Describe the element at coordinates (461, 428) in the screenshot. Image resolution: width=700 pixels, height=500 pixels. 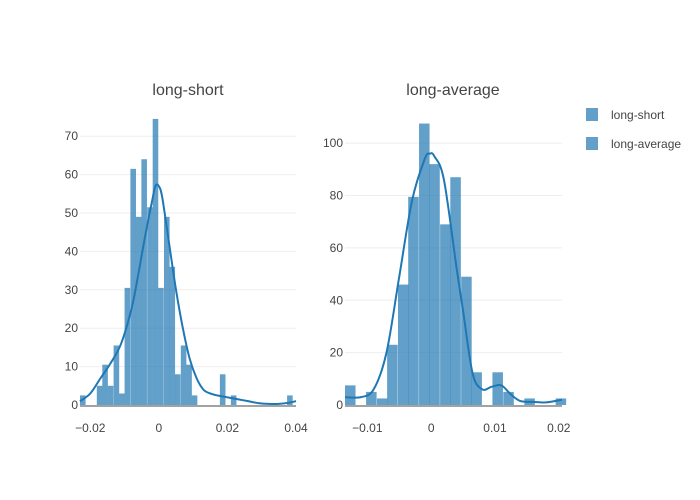
I see `x-tick-labels: −0.01 0 0.01 0.02` at that location.